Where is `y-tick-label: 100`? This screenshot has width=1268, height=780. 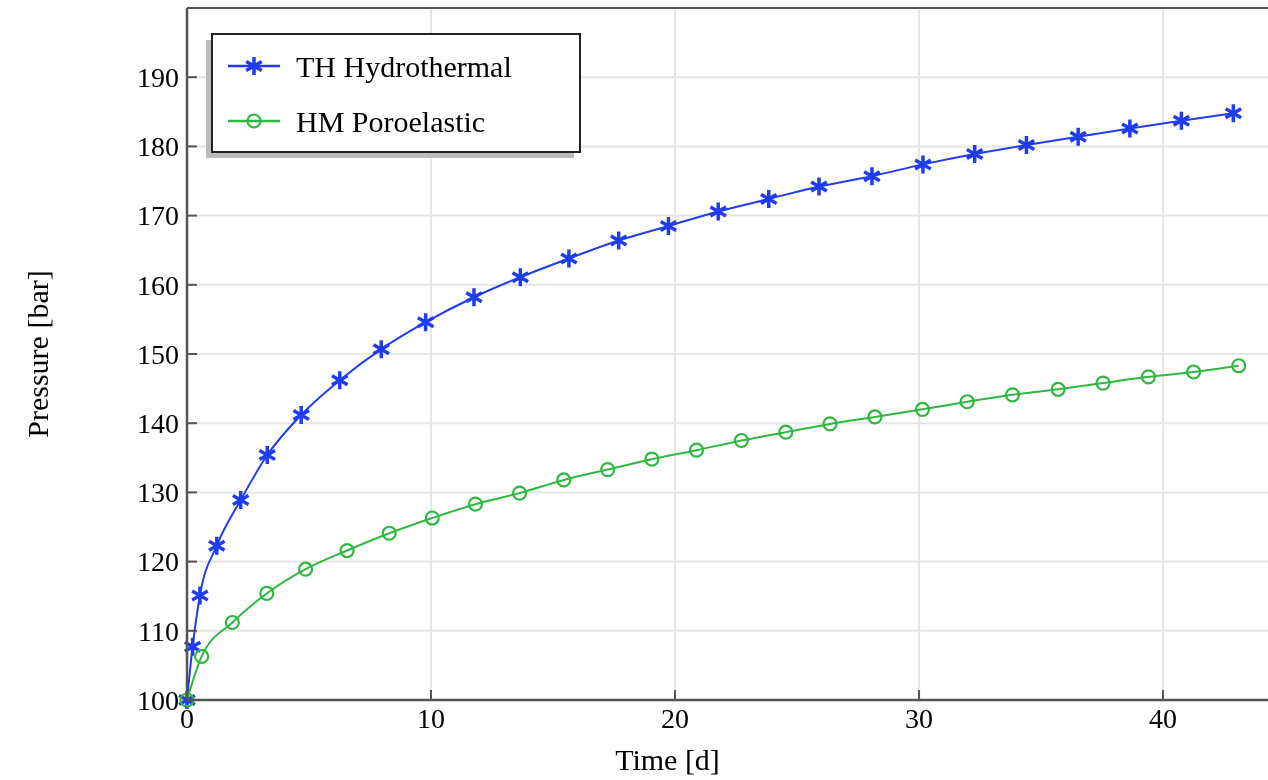
y-tick-label: 100 is located at coordinates (158, 700).